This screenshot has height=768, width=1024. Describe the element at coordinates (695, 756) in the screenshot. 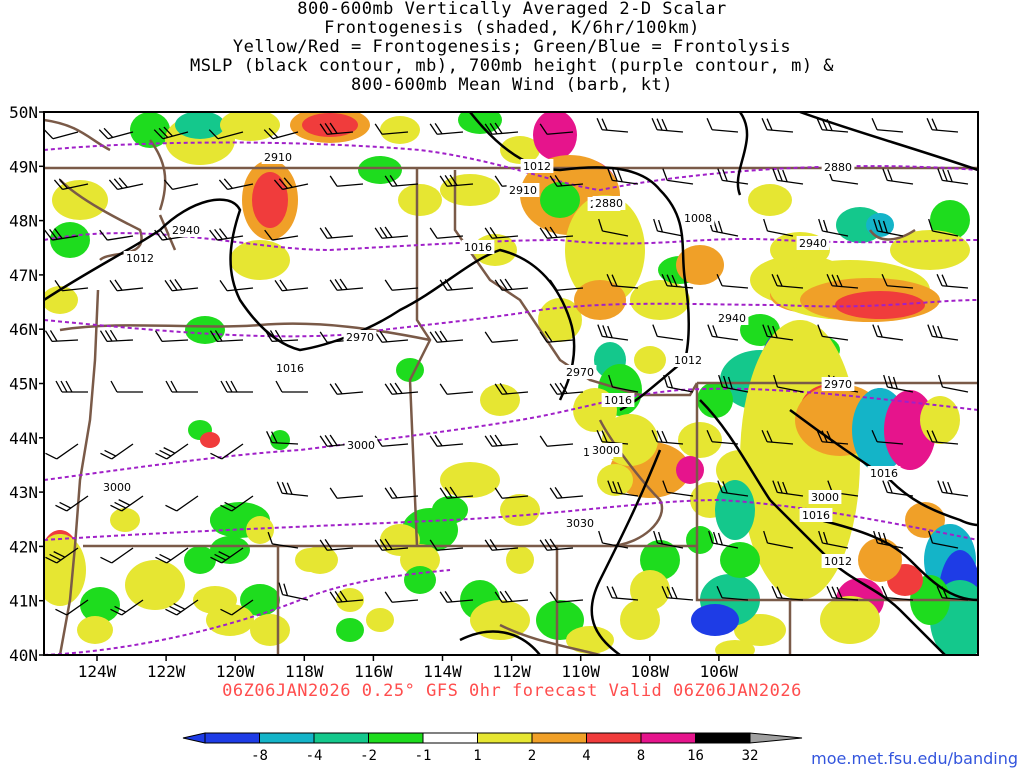

I see `colorbar-label: 16` at that location.